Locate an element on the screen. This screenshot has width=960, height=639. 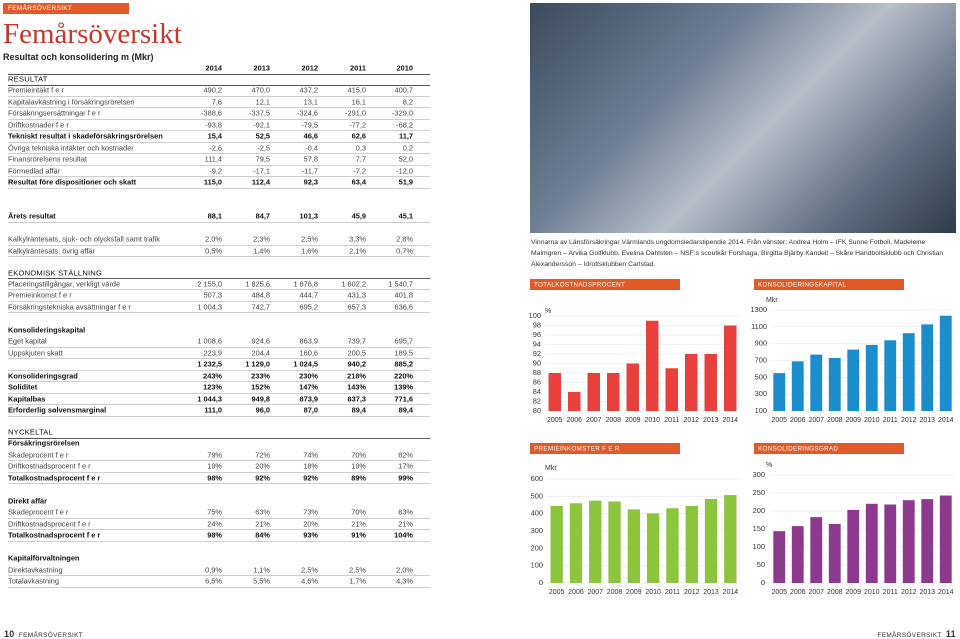
chart-title: PREMIEINKOMSTER F E R is located at coordinates (577, 449).